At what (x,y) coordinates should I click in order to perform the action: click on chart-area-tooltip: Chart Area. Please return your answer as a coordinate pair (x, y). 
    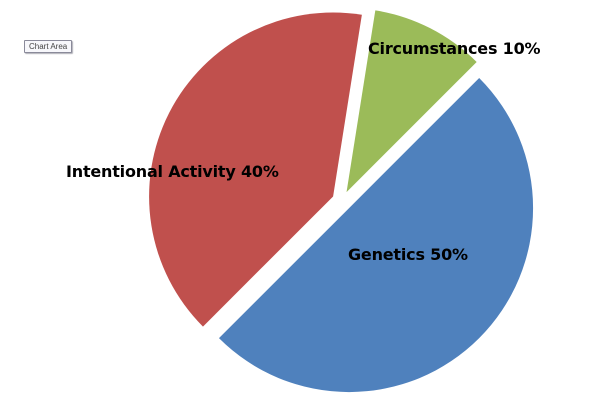
    Looking at the image, I should click on (48, 46).